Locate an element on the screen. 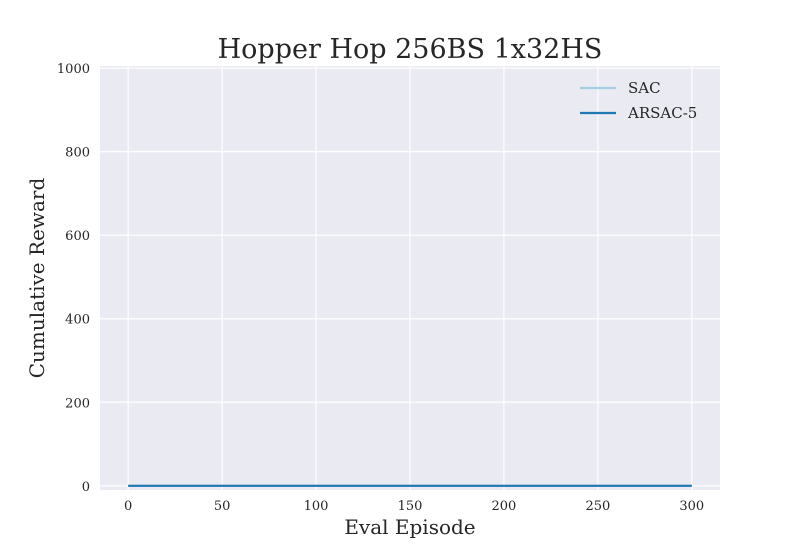 Image resolution: width=800 pixels, height=550 pixels. y-tick-labels: 0 200 400 600 800 1000 is located at coordinates (73, 278).